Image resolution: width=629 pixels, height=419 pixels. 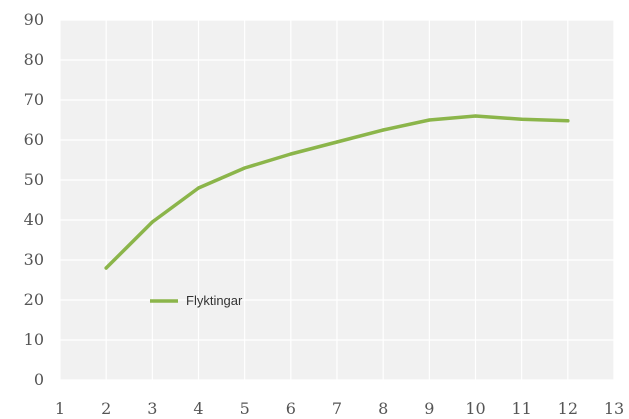 What do you see at coordinates (34, 259) in the screenshot?
I see `y-tick-label: 30` at bounding box center [34, 259].